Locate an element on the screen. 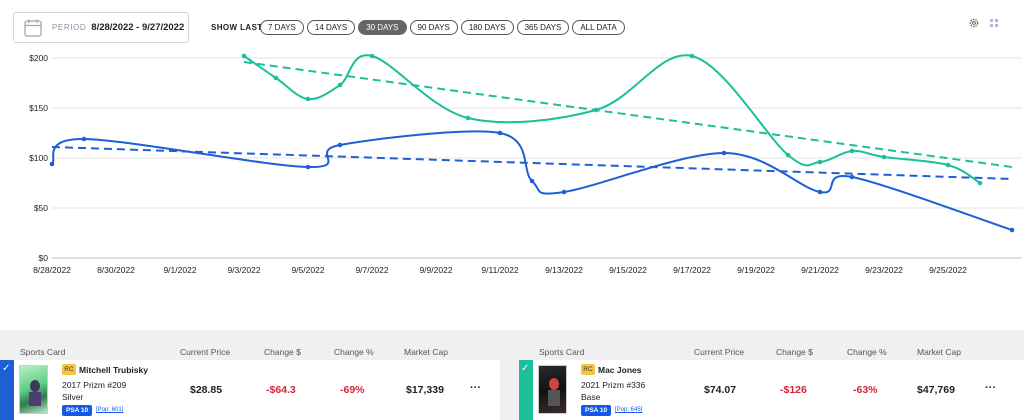 The height and width of the screenshot is (420, 1024). market-cap: $47,769 is located at coordinates (936, 390).